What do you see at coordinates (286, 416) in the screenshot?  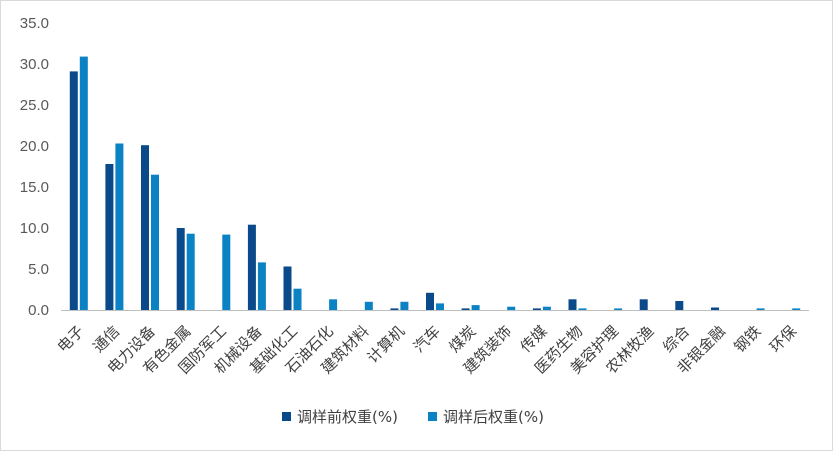 I see `legend-swatch-before` at bounding box center [286, 416].